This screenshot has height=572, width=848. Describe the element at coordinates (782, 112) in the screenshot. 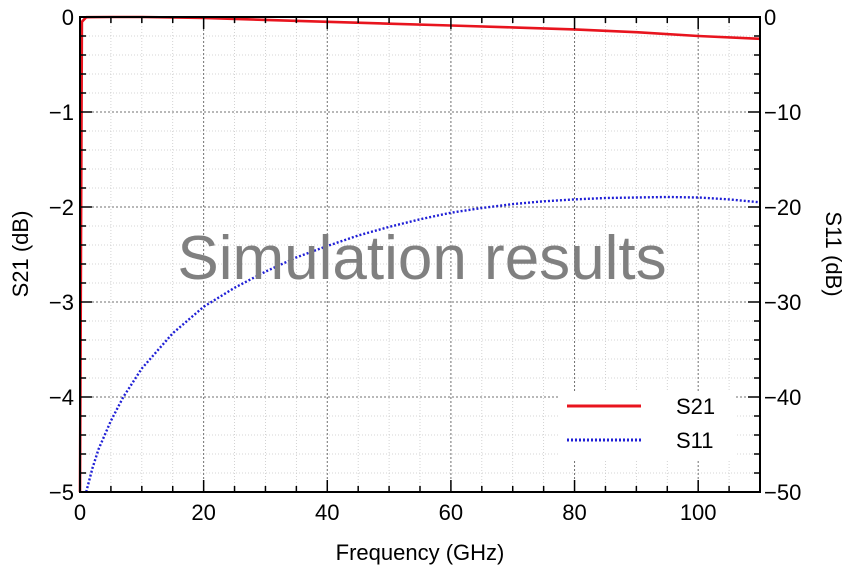

I see `y-right-tick-label: −10` at that location.